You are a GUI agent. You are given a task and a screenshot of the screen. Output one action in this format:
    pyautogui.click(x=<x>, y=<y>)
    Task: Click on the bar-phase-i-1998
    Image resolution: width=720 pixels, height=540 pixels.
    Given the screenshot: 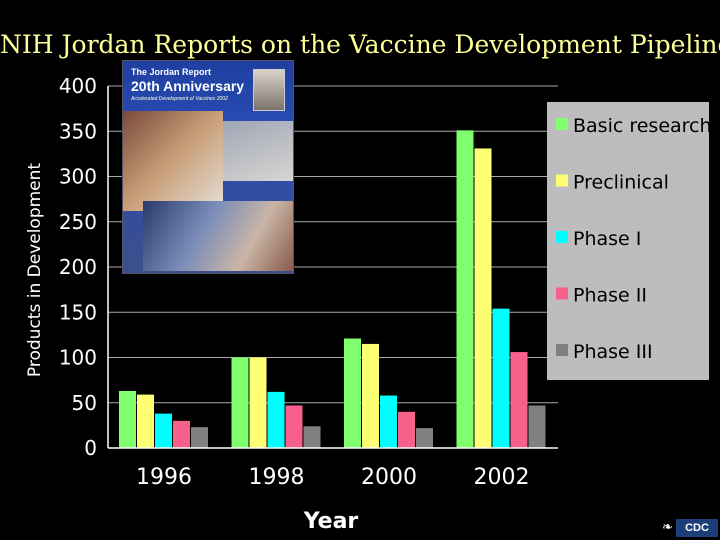 What is the action you would take?
    pyautogui.click(x=276, y=419)
    